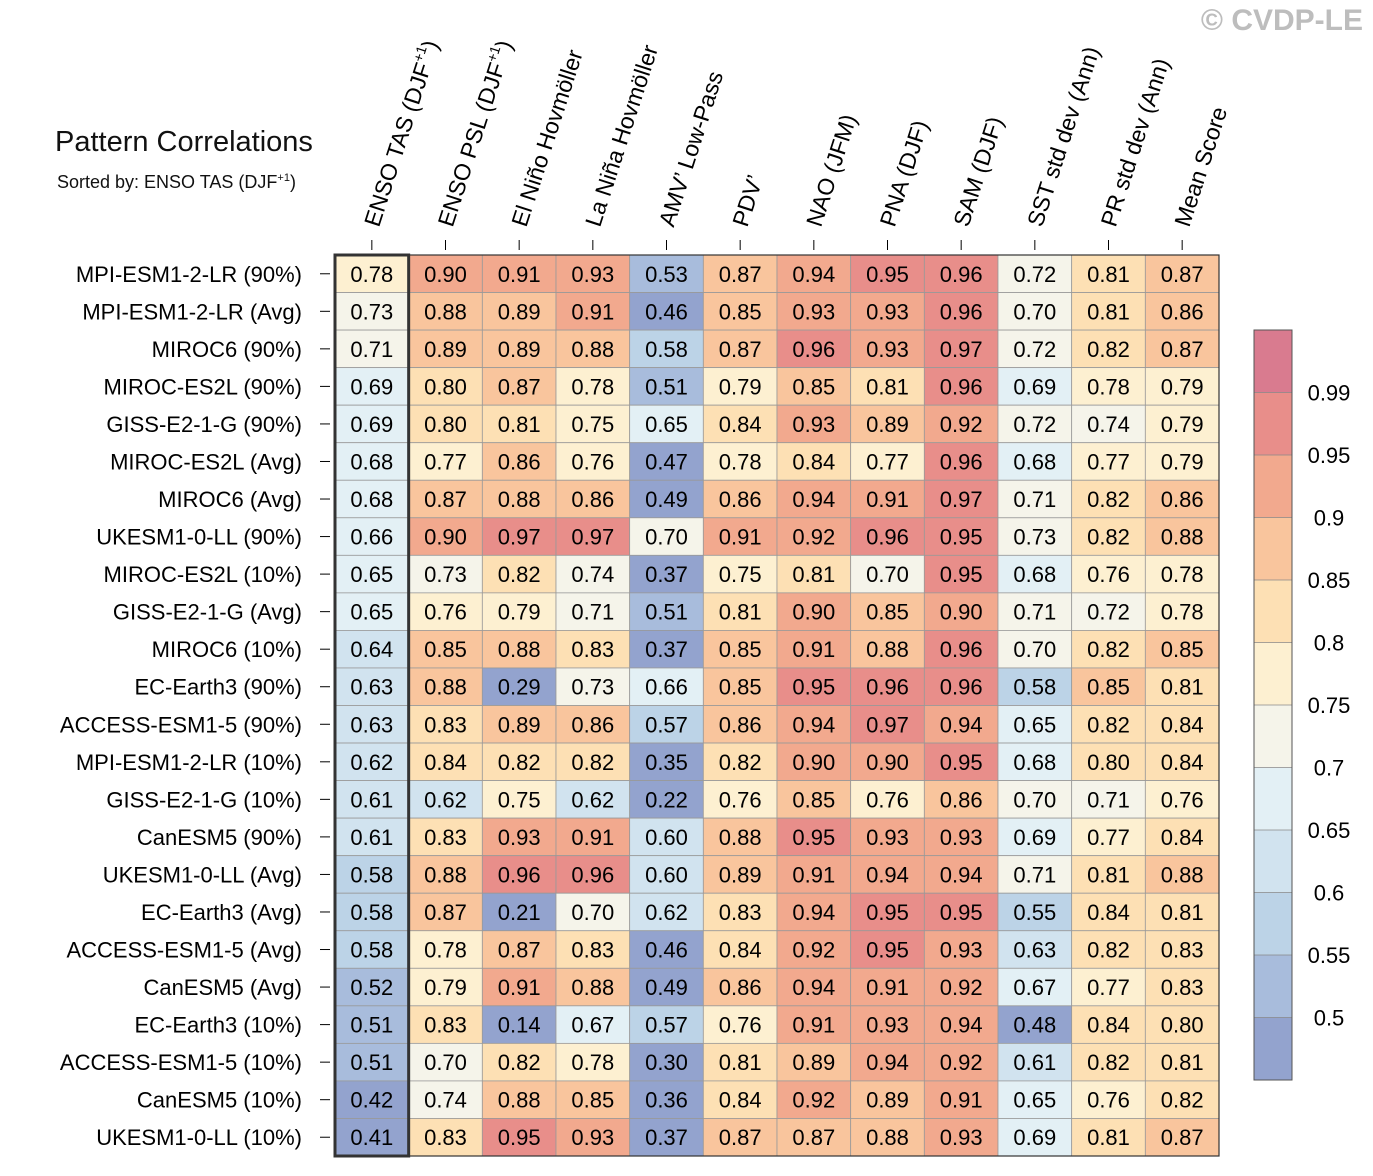  Describe the element at coordinates (592, 649) in the screenshot. I see `cell-value: 0.83` at that location.